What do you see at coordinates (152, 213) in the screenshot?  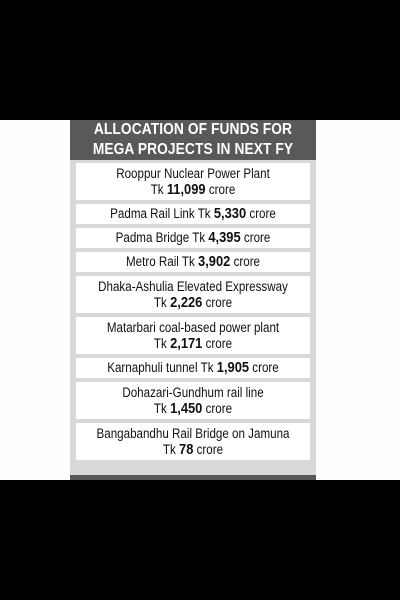 I see `project-name: Padma Rail Link` at bounding box center [152, 213].